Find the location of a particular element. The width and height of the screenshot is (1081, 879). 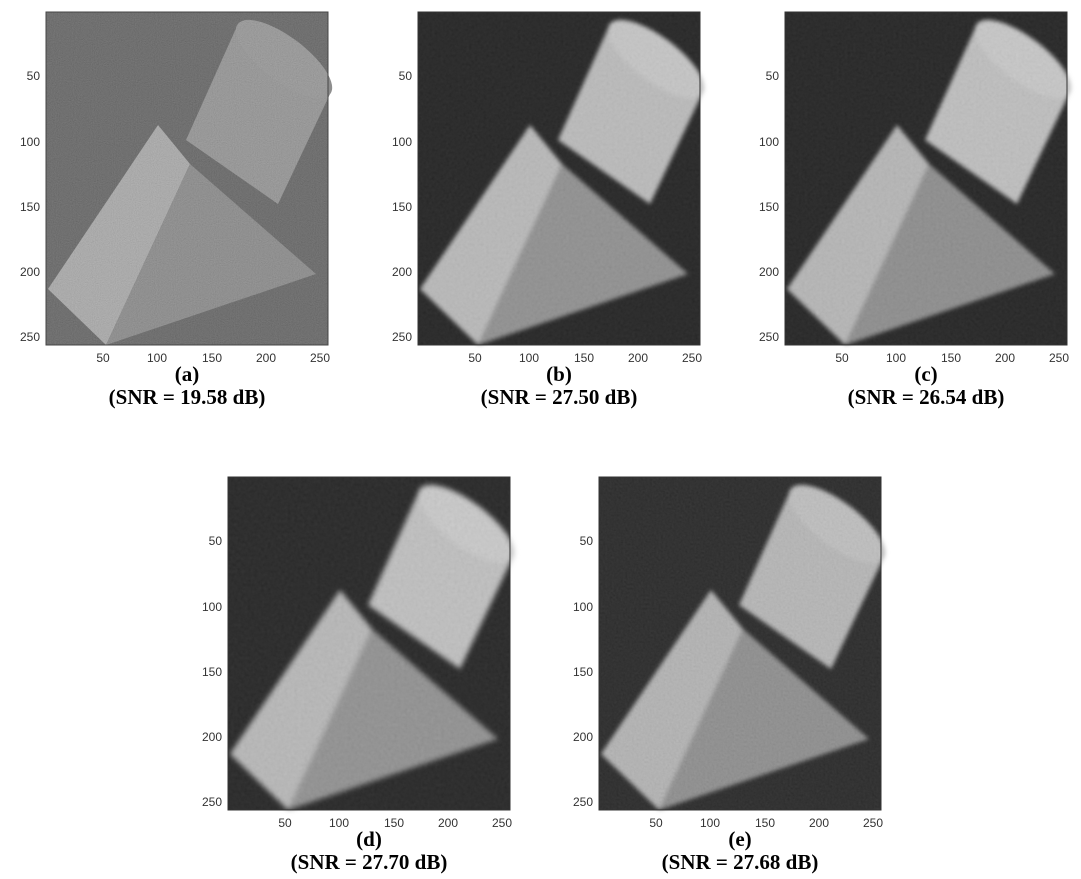

panel-d-caption: (d) (SNR = 27.70 dB) is located at coordinates (369, 851).